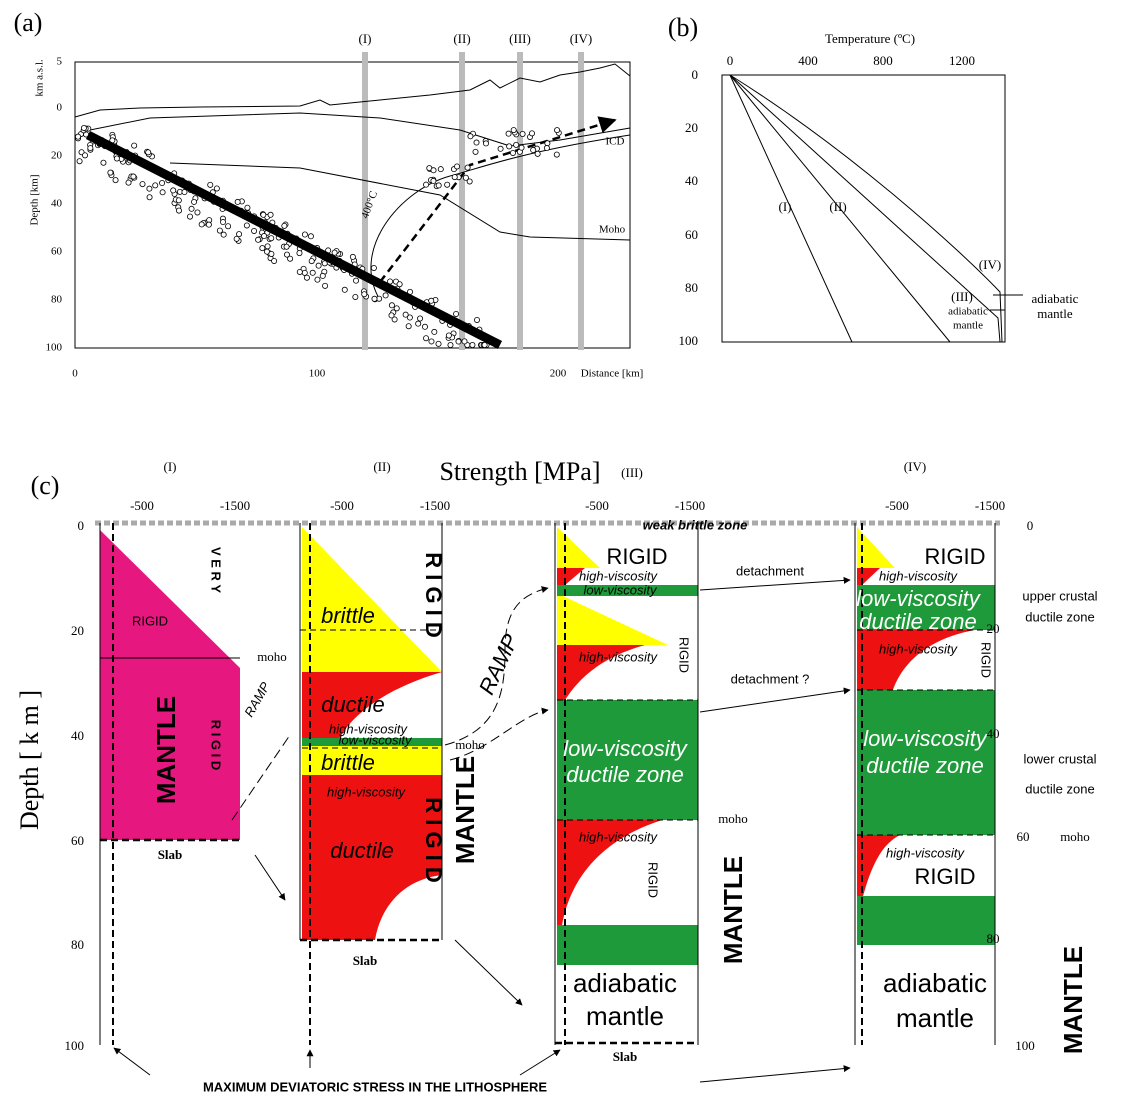  What do you see at coordinates (944, 876) in the screenshot?
I see `region-label: RIGID` at bounding box center [944, 876].